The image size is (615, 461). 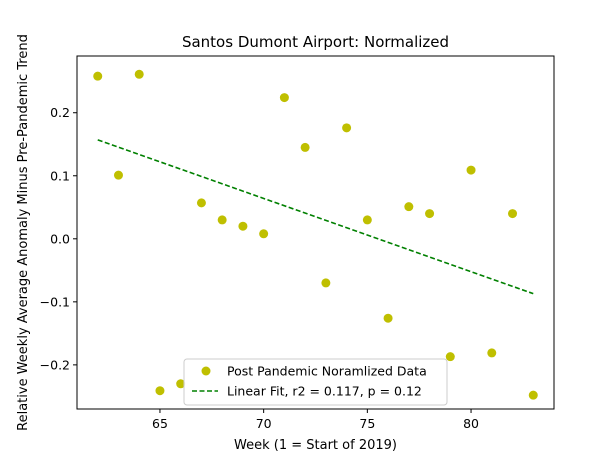 I want to click on x-tick-label: 70, so click(x=264, y=423).